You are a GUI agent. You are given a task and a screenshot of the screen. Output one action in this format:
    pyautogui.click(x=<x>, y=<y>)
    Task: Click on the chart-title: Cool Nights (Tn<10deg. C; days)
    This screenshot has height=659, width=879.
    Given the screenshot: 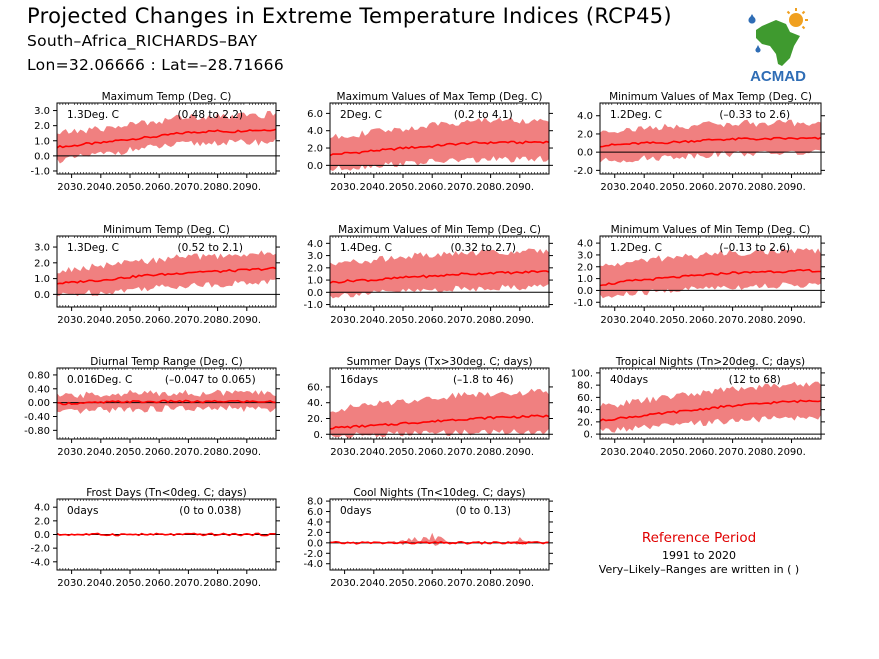 What is the action you would take?
    pyautogui.click(x=439, y=493)
    